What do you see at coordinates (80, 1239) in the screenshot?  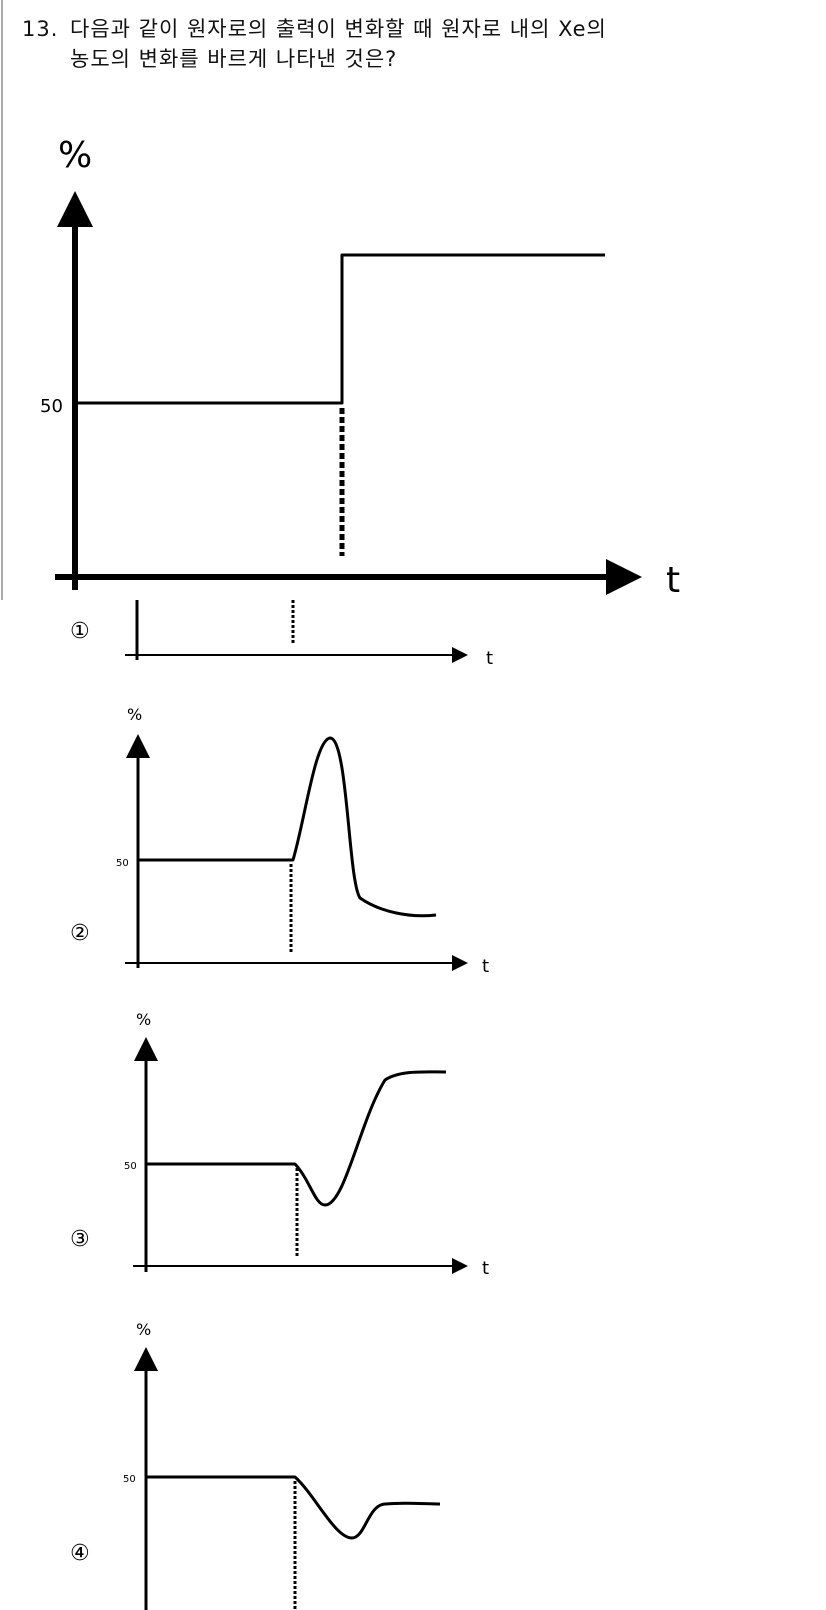 I see `option-marker: ③` at bounding box center [80, 1239].